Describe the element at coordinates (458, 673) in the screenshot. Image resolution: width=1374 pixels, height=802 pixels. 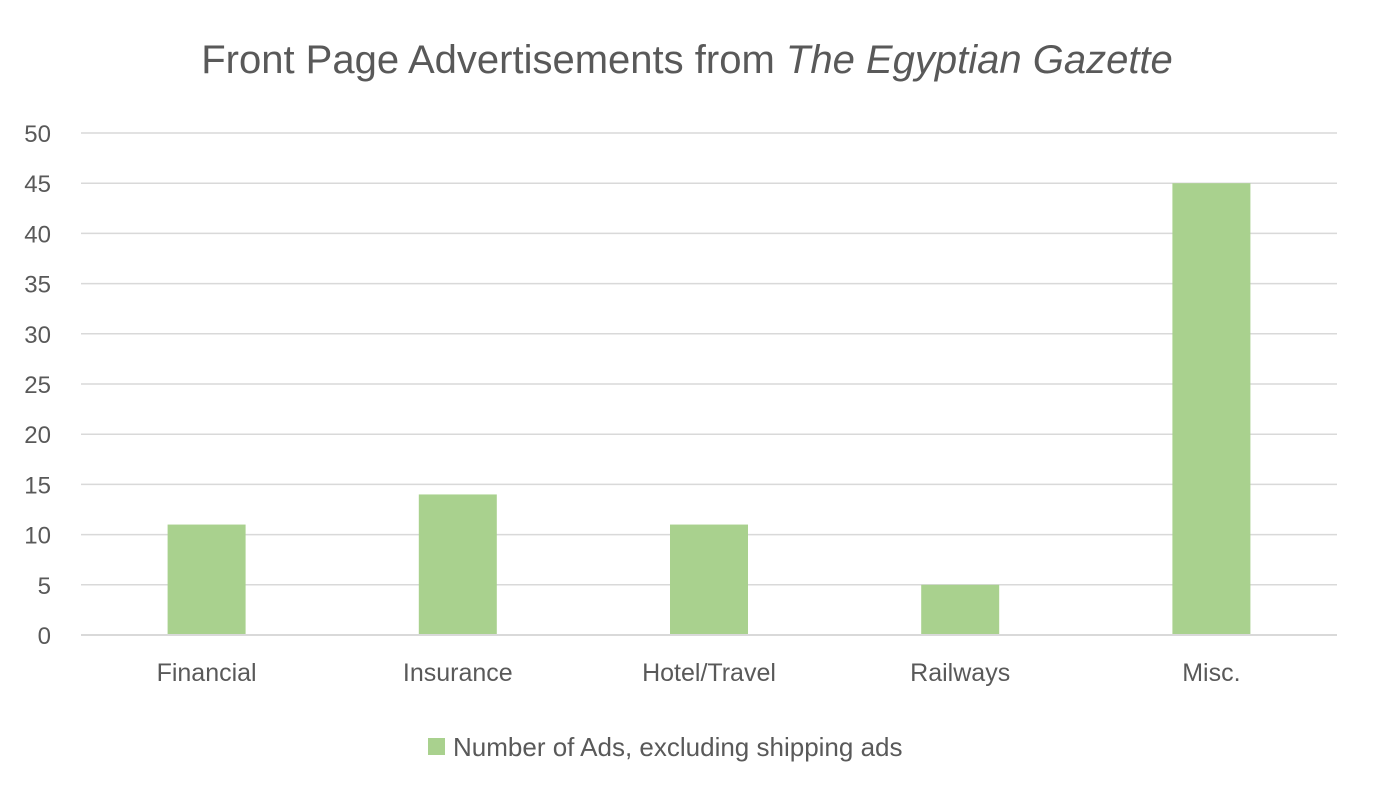
I see `x-category-label: Insurance` at that location.